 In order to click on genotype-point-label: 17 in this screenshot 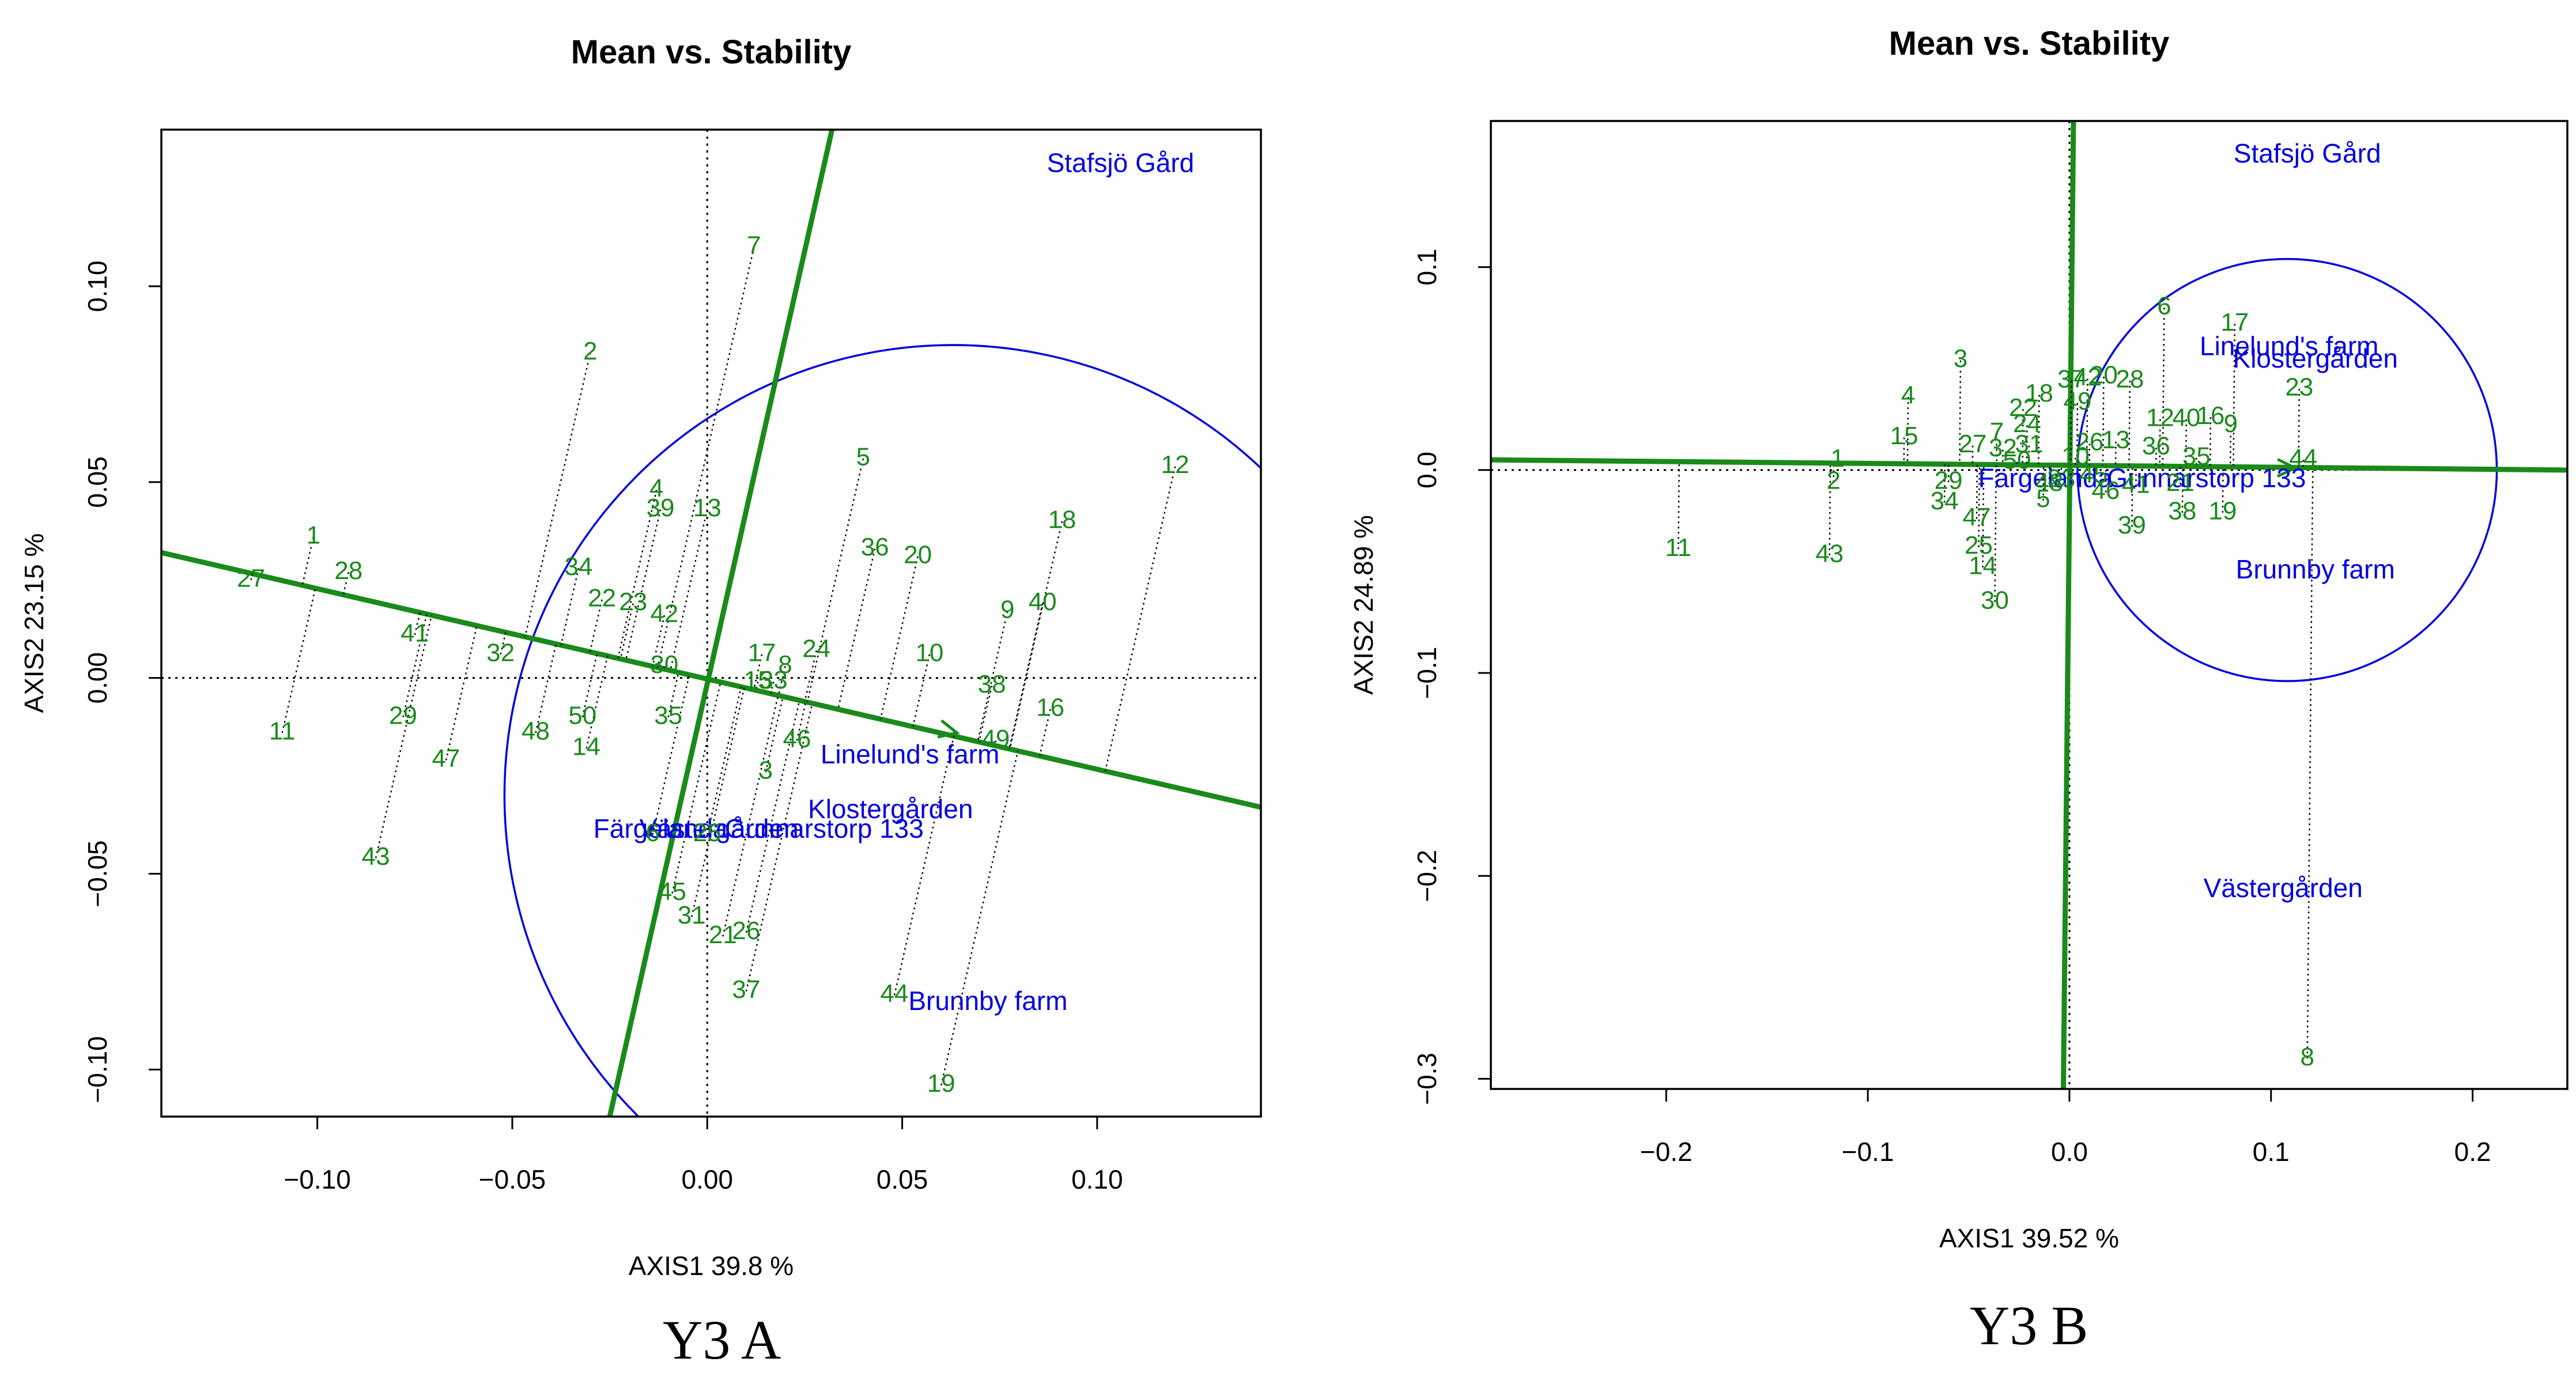, I will do `click(761, 653)`.